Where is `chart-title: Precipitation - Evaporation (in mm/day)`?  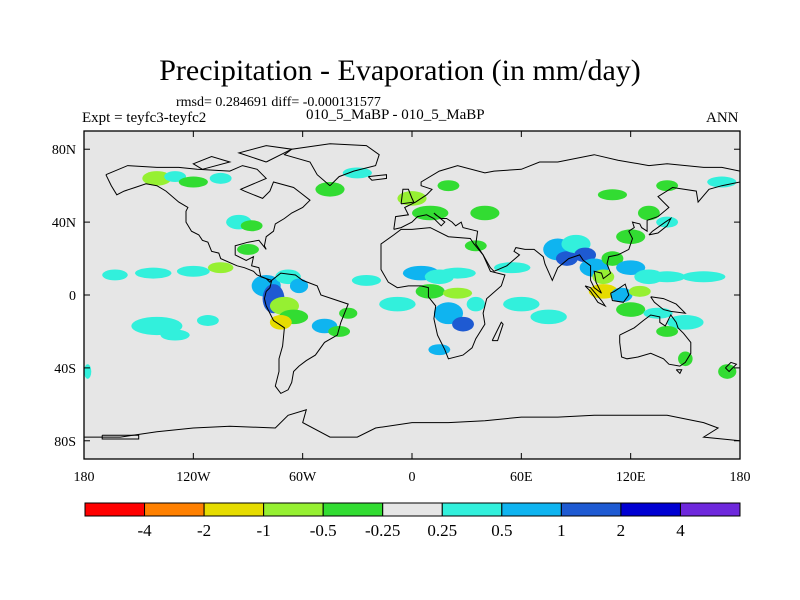 chart-title: Precipitation - Evaporation (in mm/day) is located at coordinates (400, 70).